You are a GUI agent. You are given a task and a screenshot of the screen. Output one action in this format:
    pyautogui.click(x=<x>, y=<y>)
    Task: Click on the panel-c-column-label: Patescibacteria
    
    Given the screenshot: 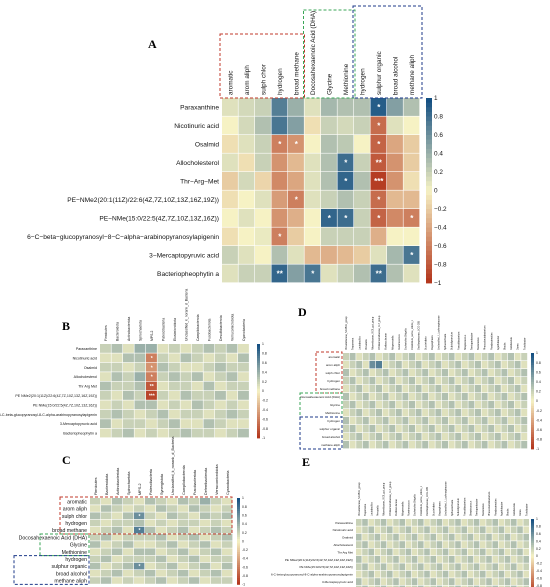 What is the action you would take?
    pyautogui.click(x=151, y=481)
    